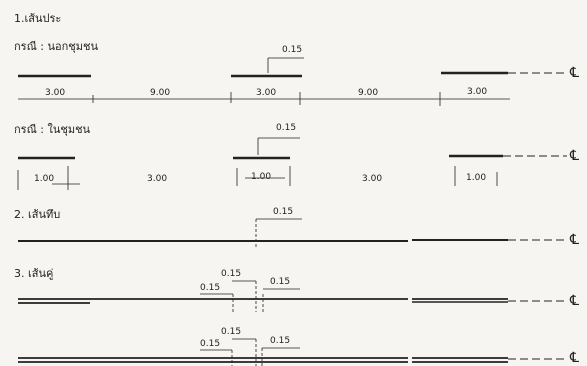 The image size is (587, 366). Describe the element at coordinates (210, 288) in the screenshot. I see `dim-double1-left: 0.15` at that location.